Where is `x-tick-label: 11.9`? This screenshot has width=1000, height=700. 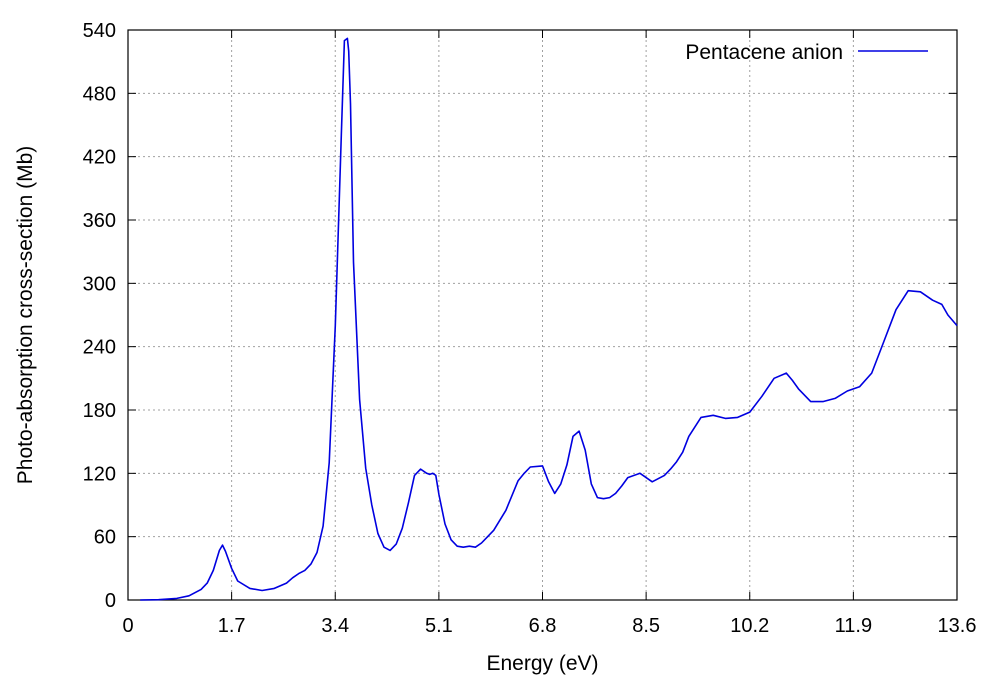 x-tick-label: 11.9 is located at coordinates (853, 626).